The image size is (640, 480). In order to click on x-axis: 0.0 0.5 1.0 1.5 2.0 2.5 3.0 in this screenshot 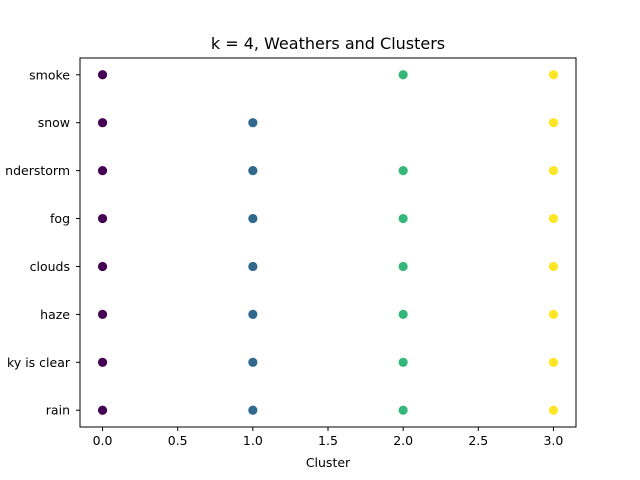, I will do `click(328, 437)`.